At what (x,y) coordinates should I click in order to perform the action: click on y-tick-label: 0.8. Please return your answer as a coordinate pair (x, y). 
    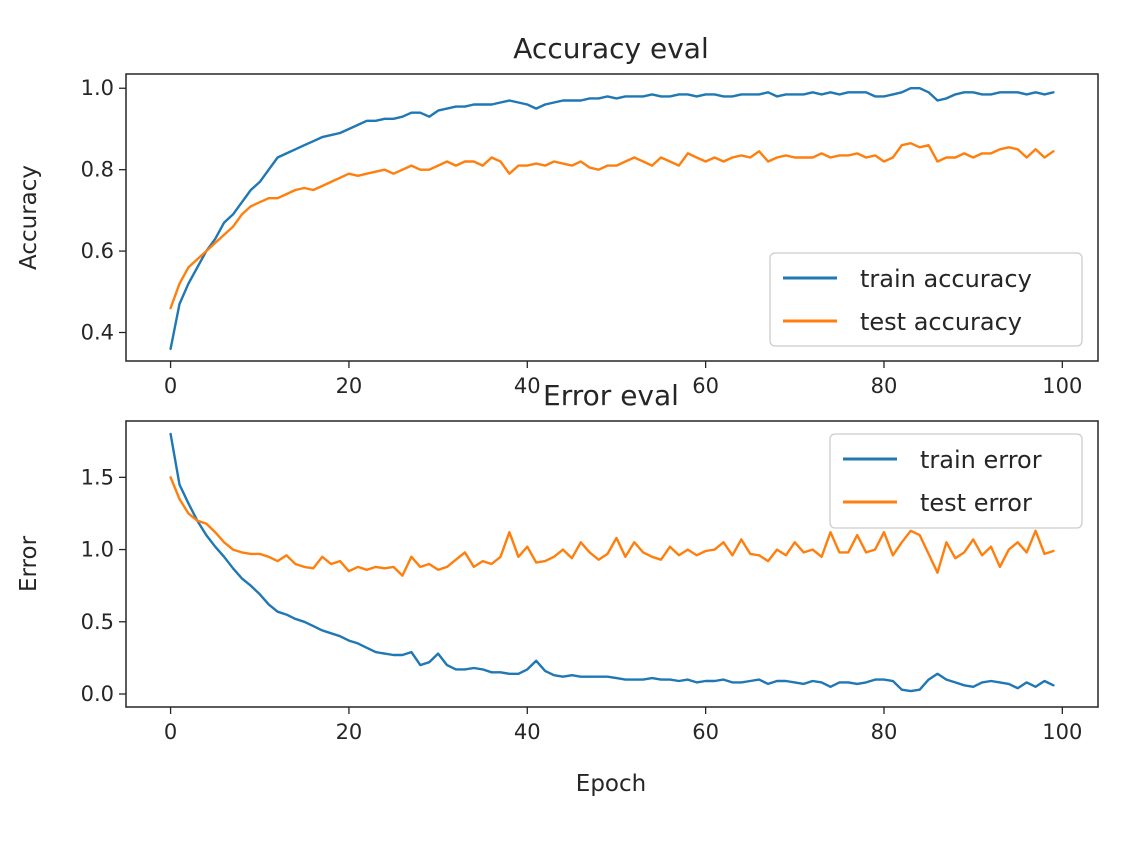
    Looking at the image, I should click on (97, 170).